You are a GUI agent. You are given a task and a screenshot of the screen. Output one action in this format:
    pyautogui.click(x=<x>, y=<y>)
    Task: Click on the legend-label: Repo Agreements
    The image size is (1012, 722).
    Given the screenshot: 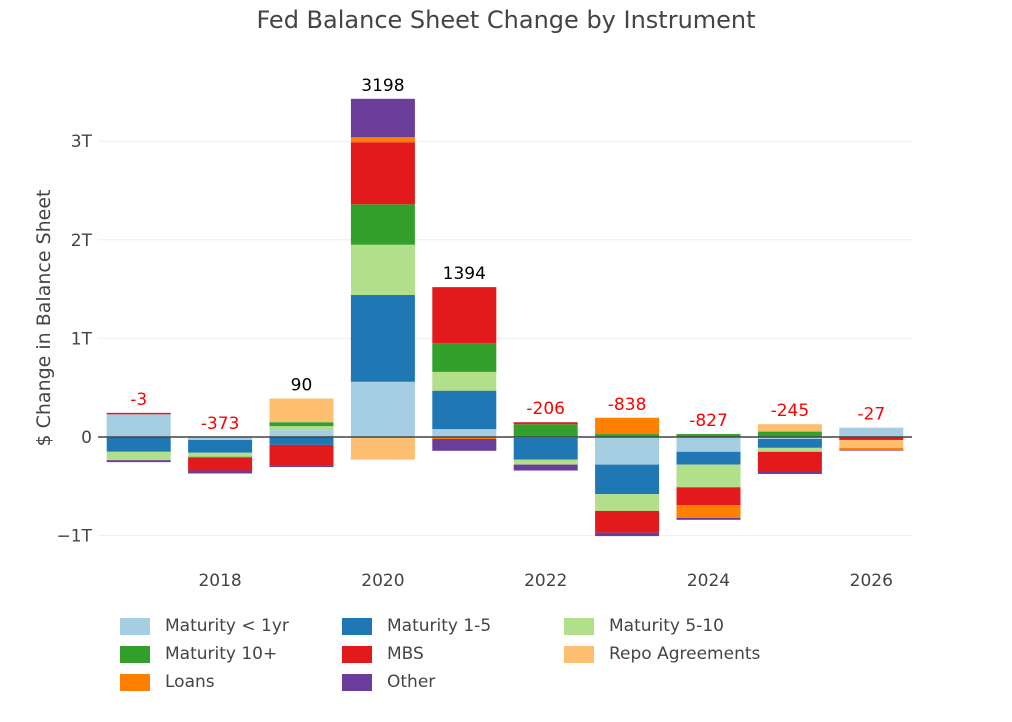 What is the action you would take?
    pyautogui.click(x=685, y=654)
    